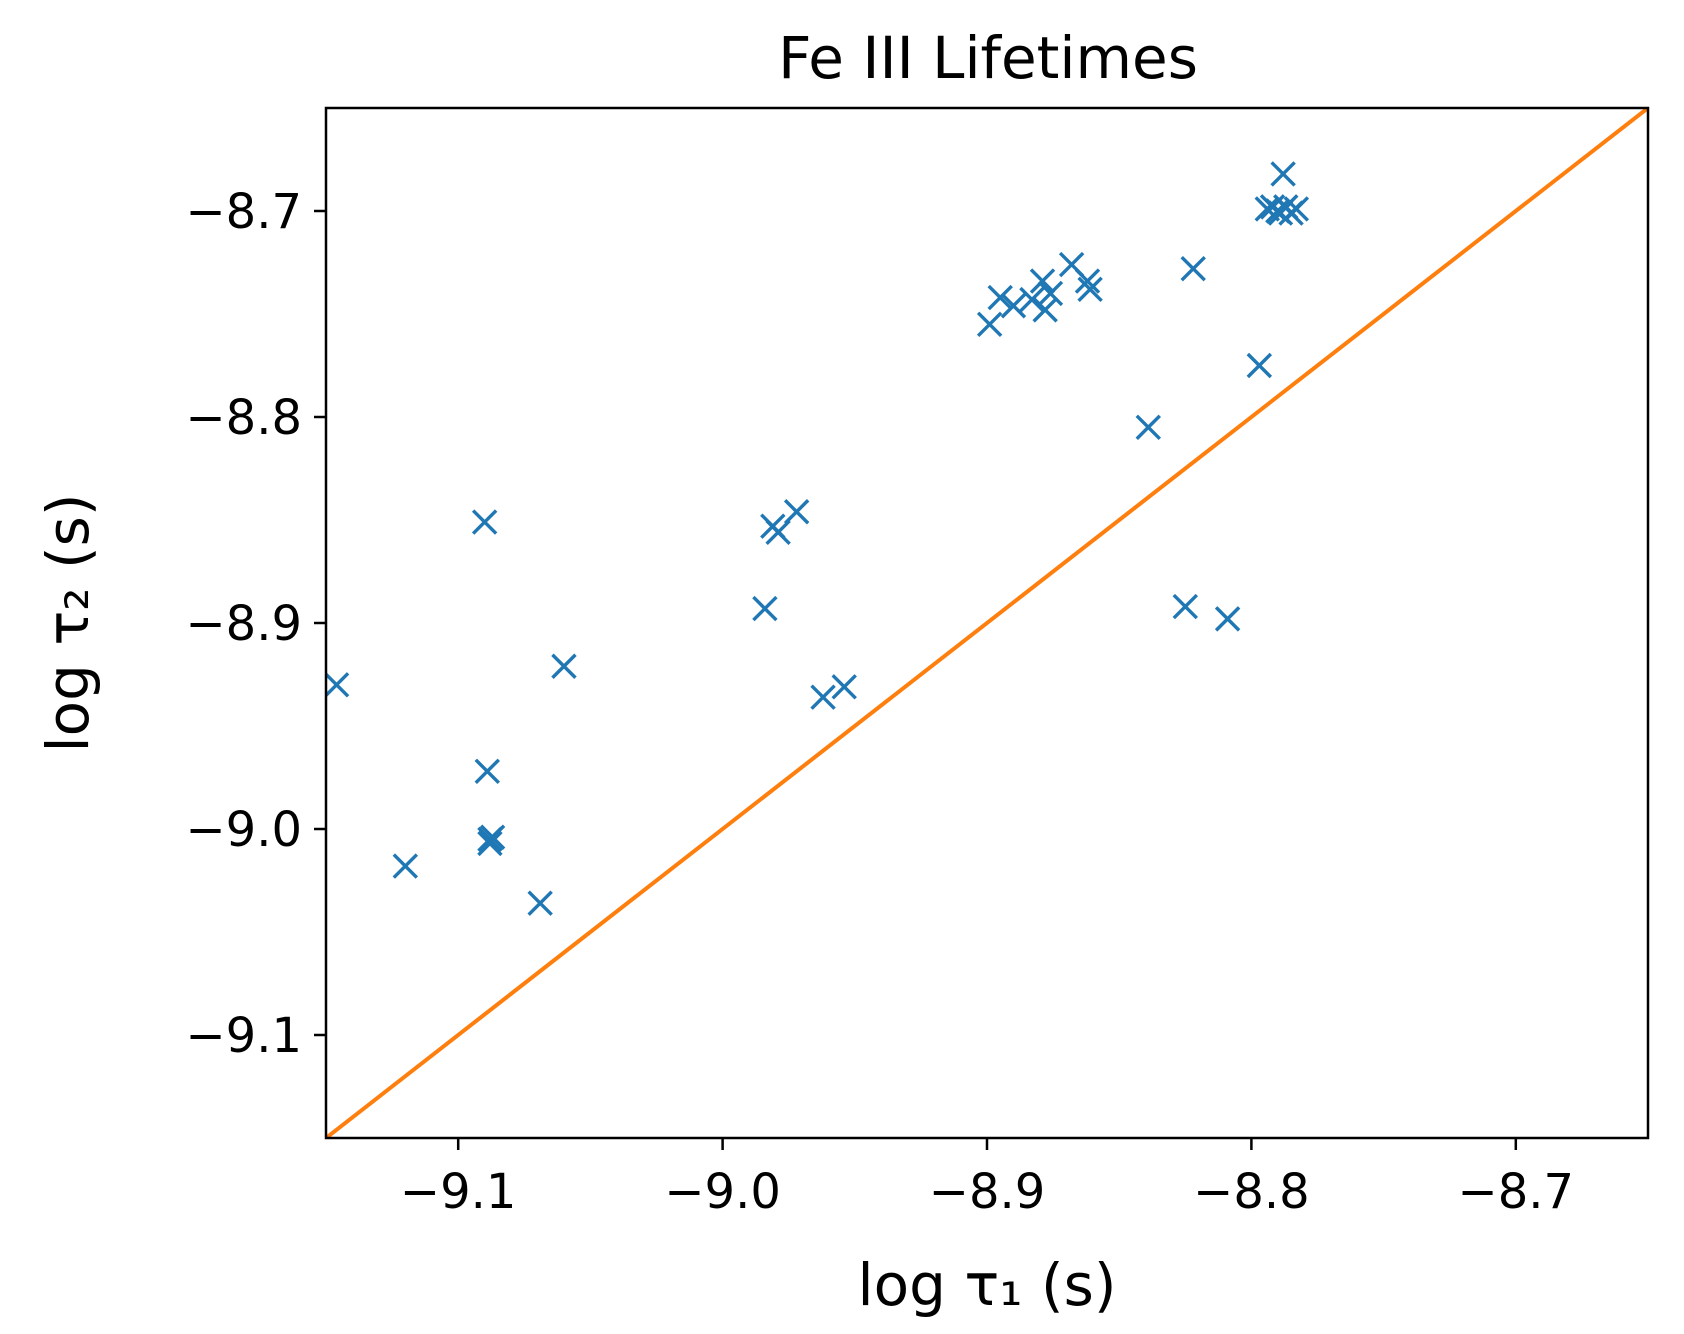 The height and width of the screenshot is (1334, 1684). Describe the element at coordinates (1251, 1192) in the screenshot. I see `x-tick-label: −8.8` at that location.